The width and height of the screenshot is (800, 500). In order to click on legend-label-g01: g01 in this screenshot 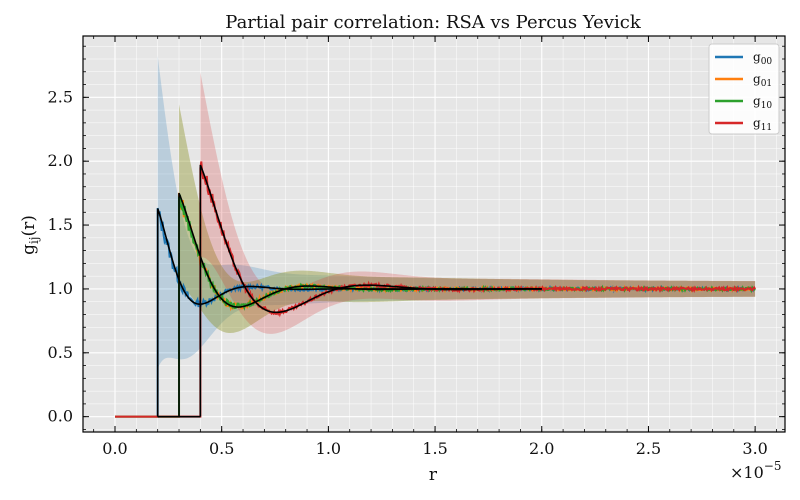, I will do `click(762, 80)`.